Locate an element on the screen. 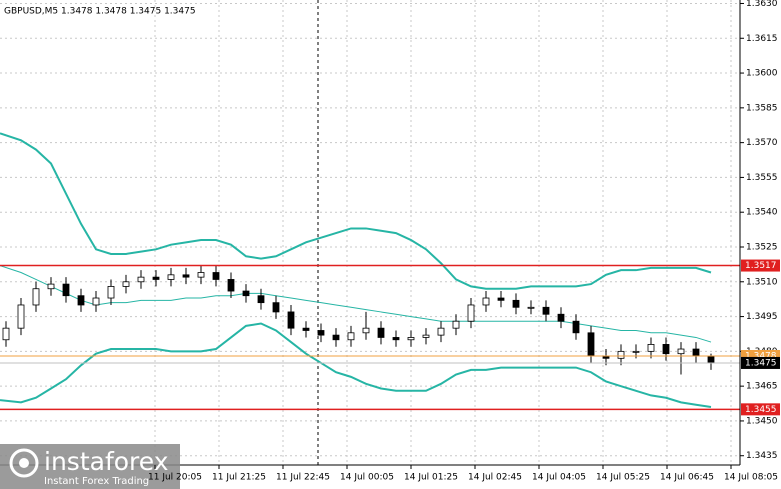  x-tick-label: 14 Jul 06:45 is located at coordinates (687, 478).